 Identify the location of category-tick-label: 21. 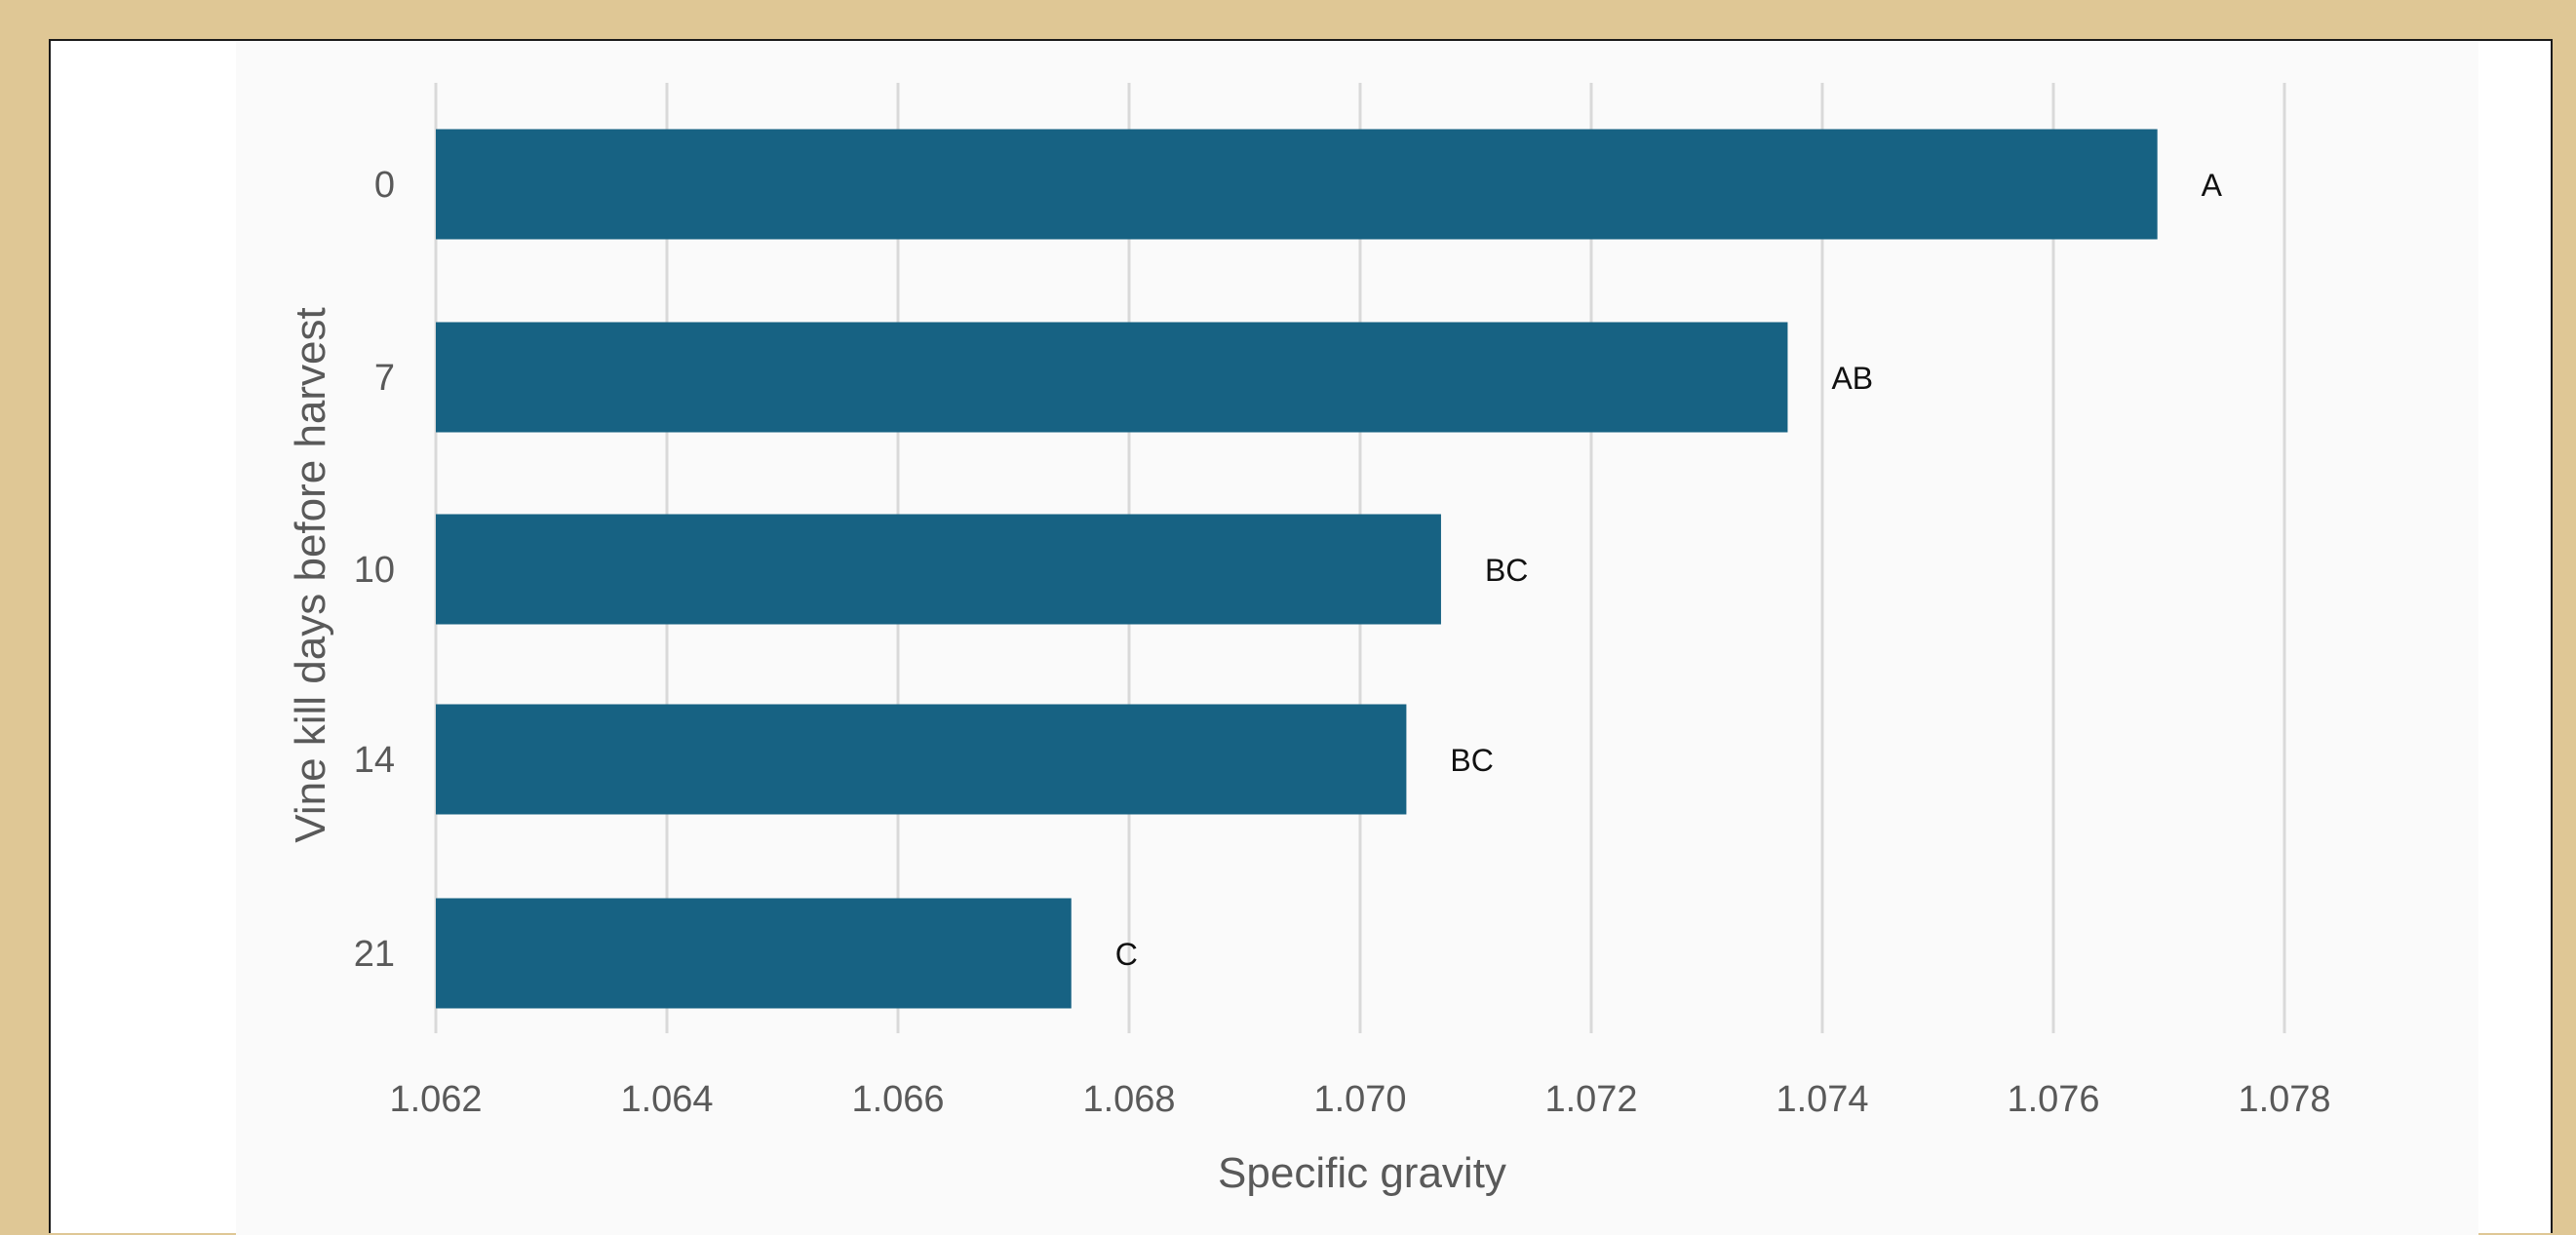
(374, 955).